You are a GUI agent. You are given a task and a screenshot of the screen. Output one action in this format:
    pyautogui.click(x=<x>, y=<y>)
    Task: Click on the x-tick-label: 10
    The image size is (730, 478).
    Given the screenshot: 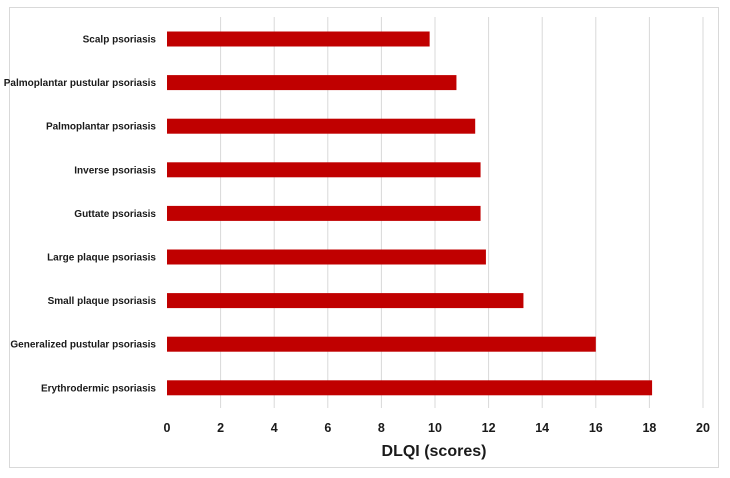 What is the action you would take?
    pyautogui.click(x=435, y=428)
    